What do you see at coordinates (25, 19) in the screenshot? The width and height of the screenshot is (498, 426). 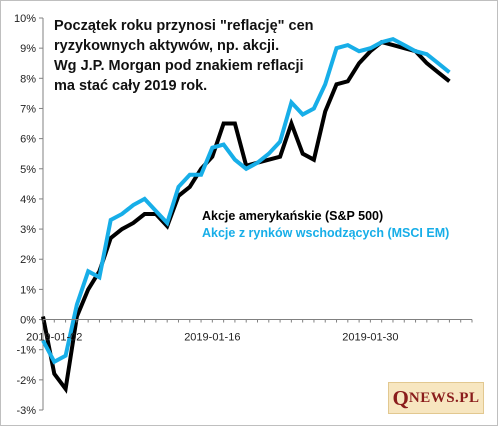 I see `y-tick-label: 10%` at bounding box center [25, 19].